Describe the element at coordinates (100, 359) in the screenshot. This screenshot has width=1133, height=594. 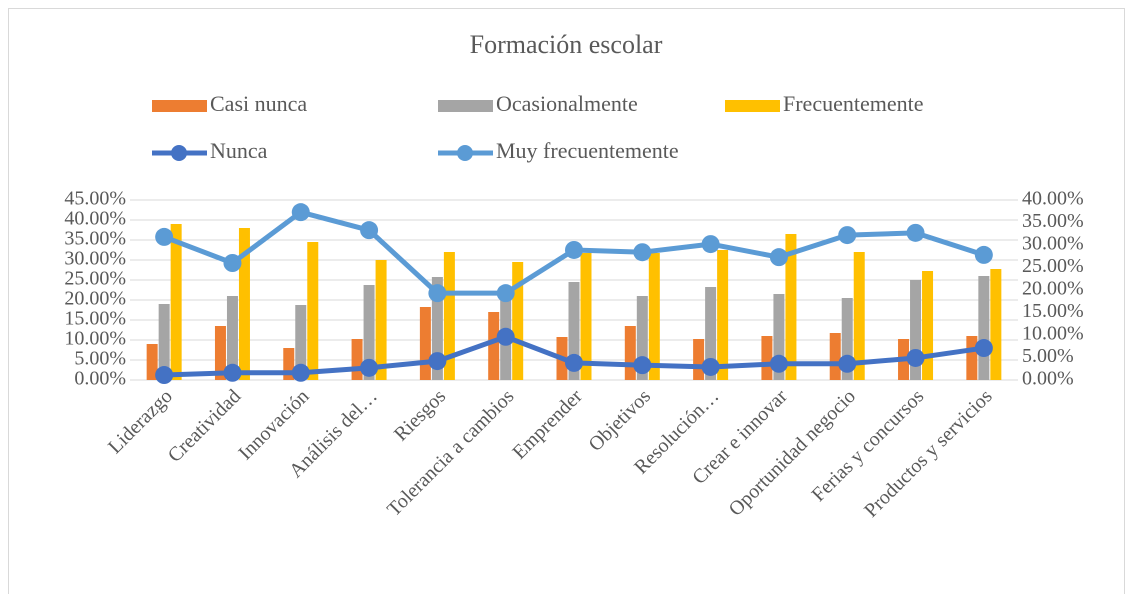
I see `y-tick-label: 5.00%` at that location.